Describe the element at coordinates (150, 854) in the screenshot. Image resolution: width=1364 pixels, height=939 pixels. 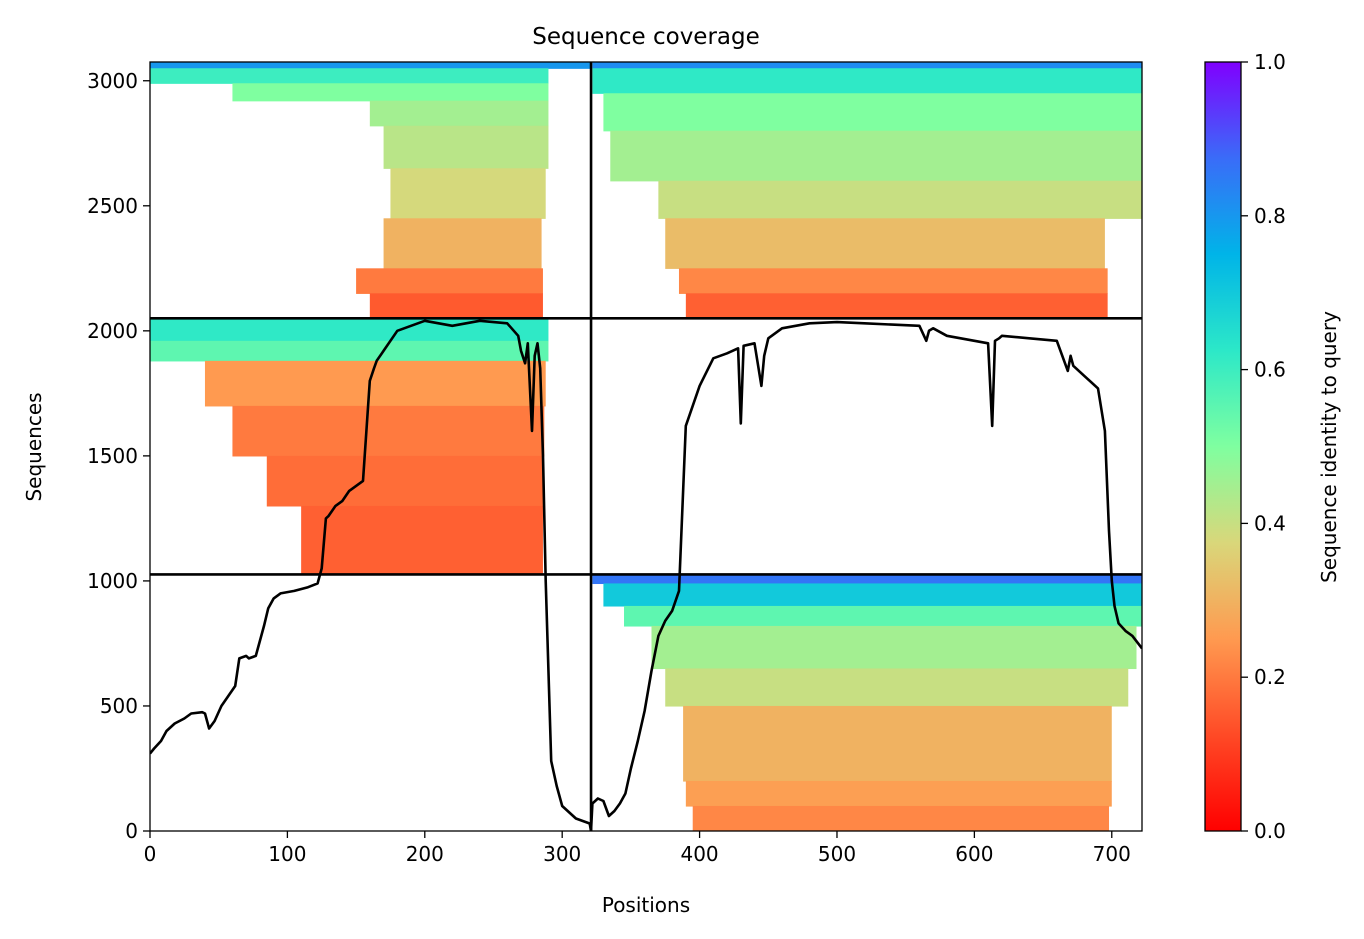
I see `x-tick-label: 0` at that location.